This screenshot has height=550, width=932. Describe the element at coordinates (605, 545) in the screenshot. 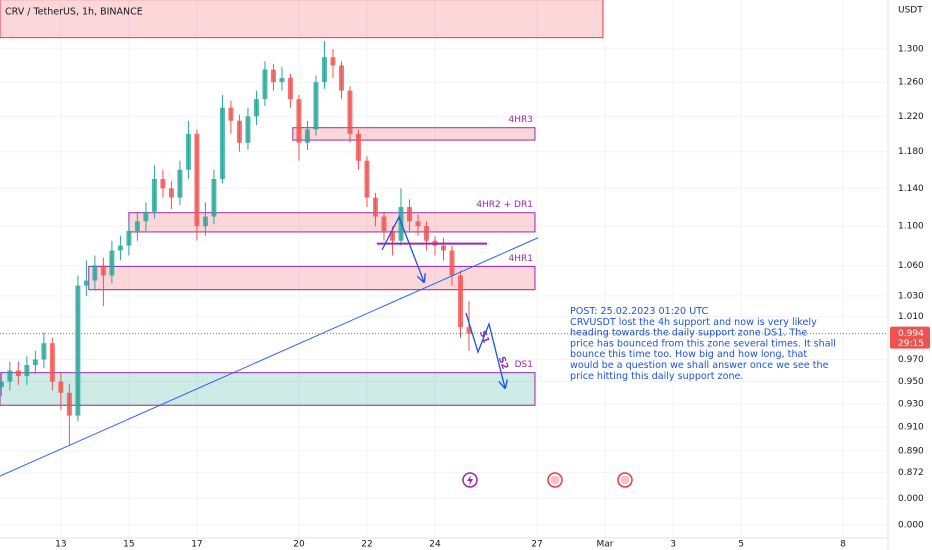

I see `x-tick-label: Mar` at that location.